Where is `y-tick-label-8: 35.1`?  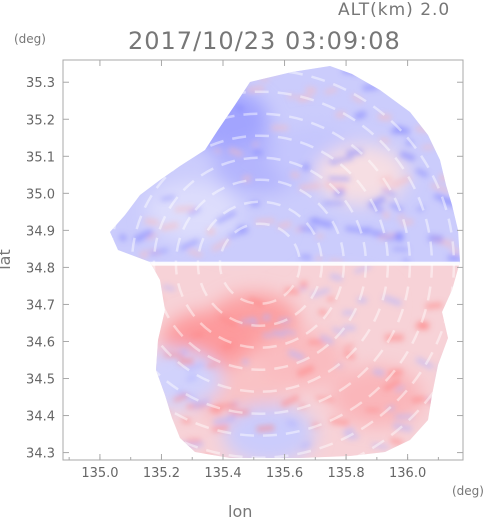 y-tick-label-8: 35.1 is located at coordinates (40, 157).